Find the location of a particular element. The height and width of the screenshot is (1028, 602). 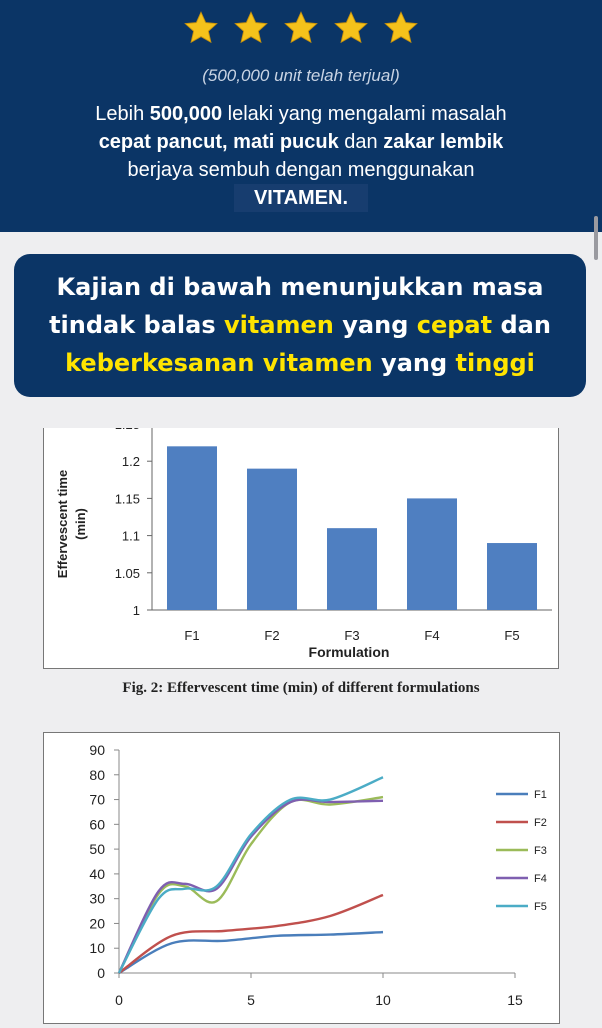

headline-text: lelaki yang mengalami masalah is located at coordinates (364, 114).